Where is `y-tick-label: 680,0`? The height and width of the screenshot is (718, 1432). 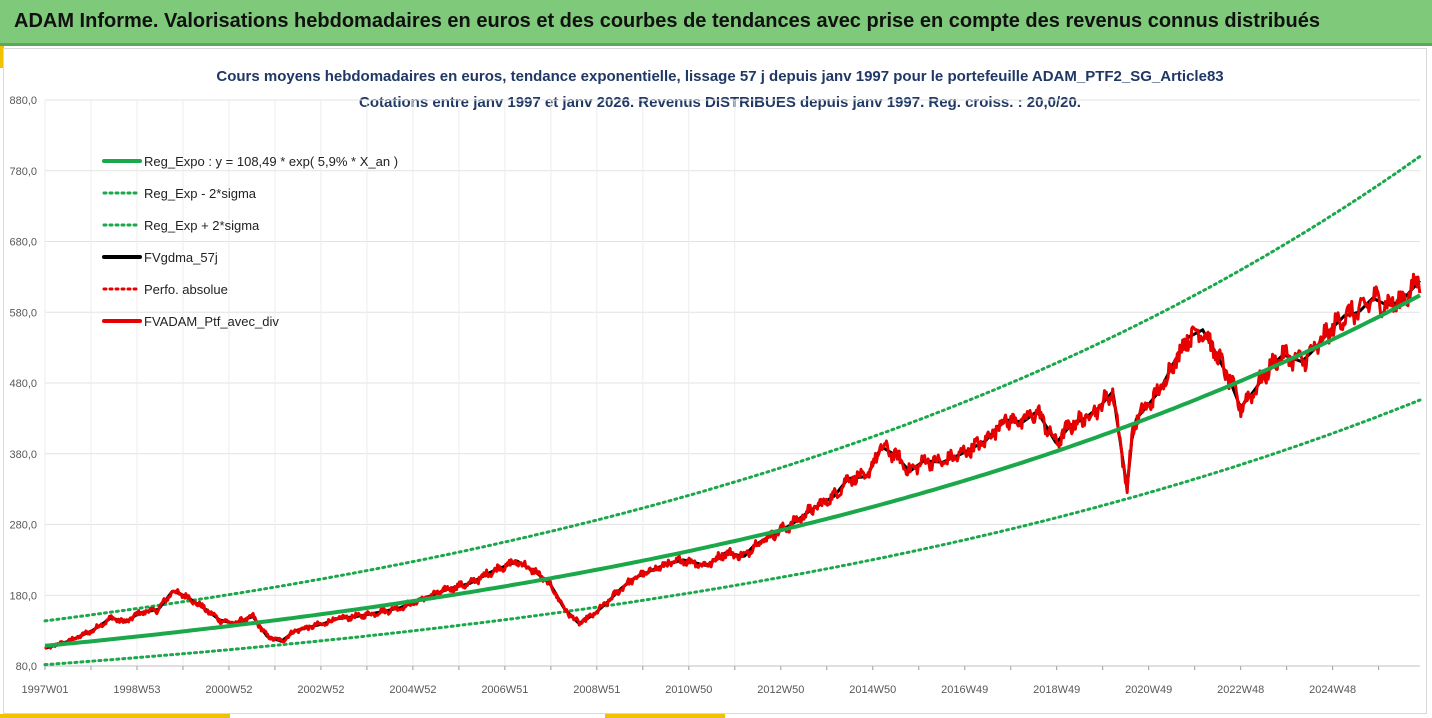 y-tick-label: 680,0 is located at coordinates (23, 243).